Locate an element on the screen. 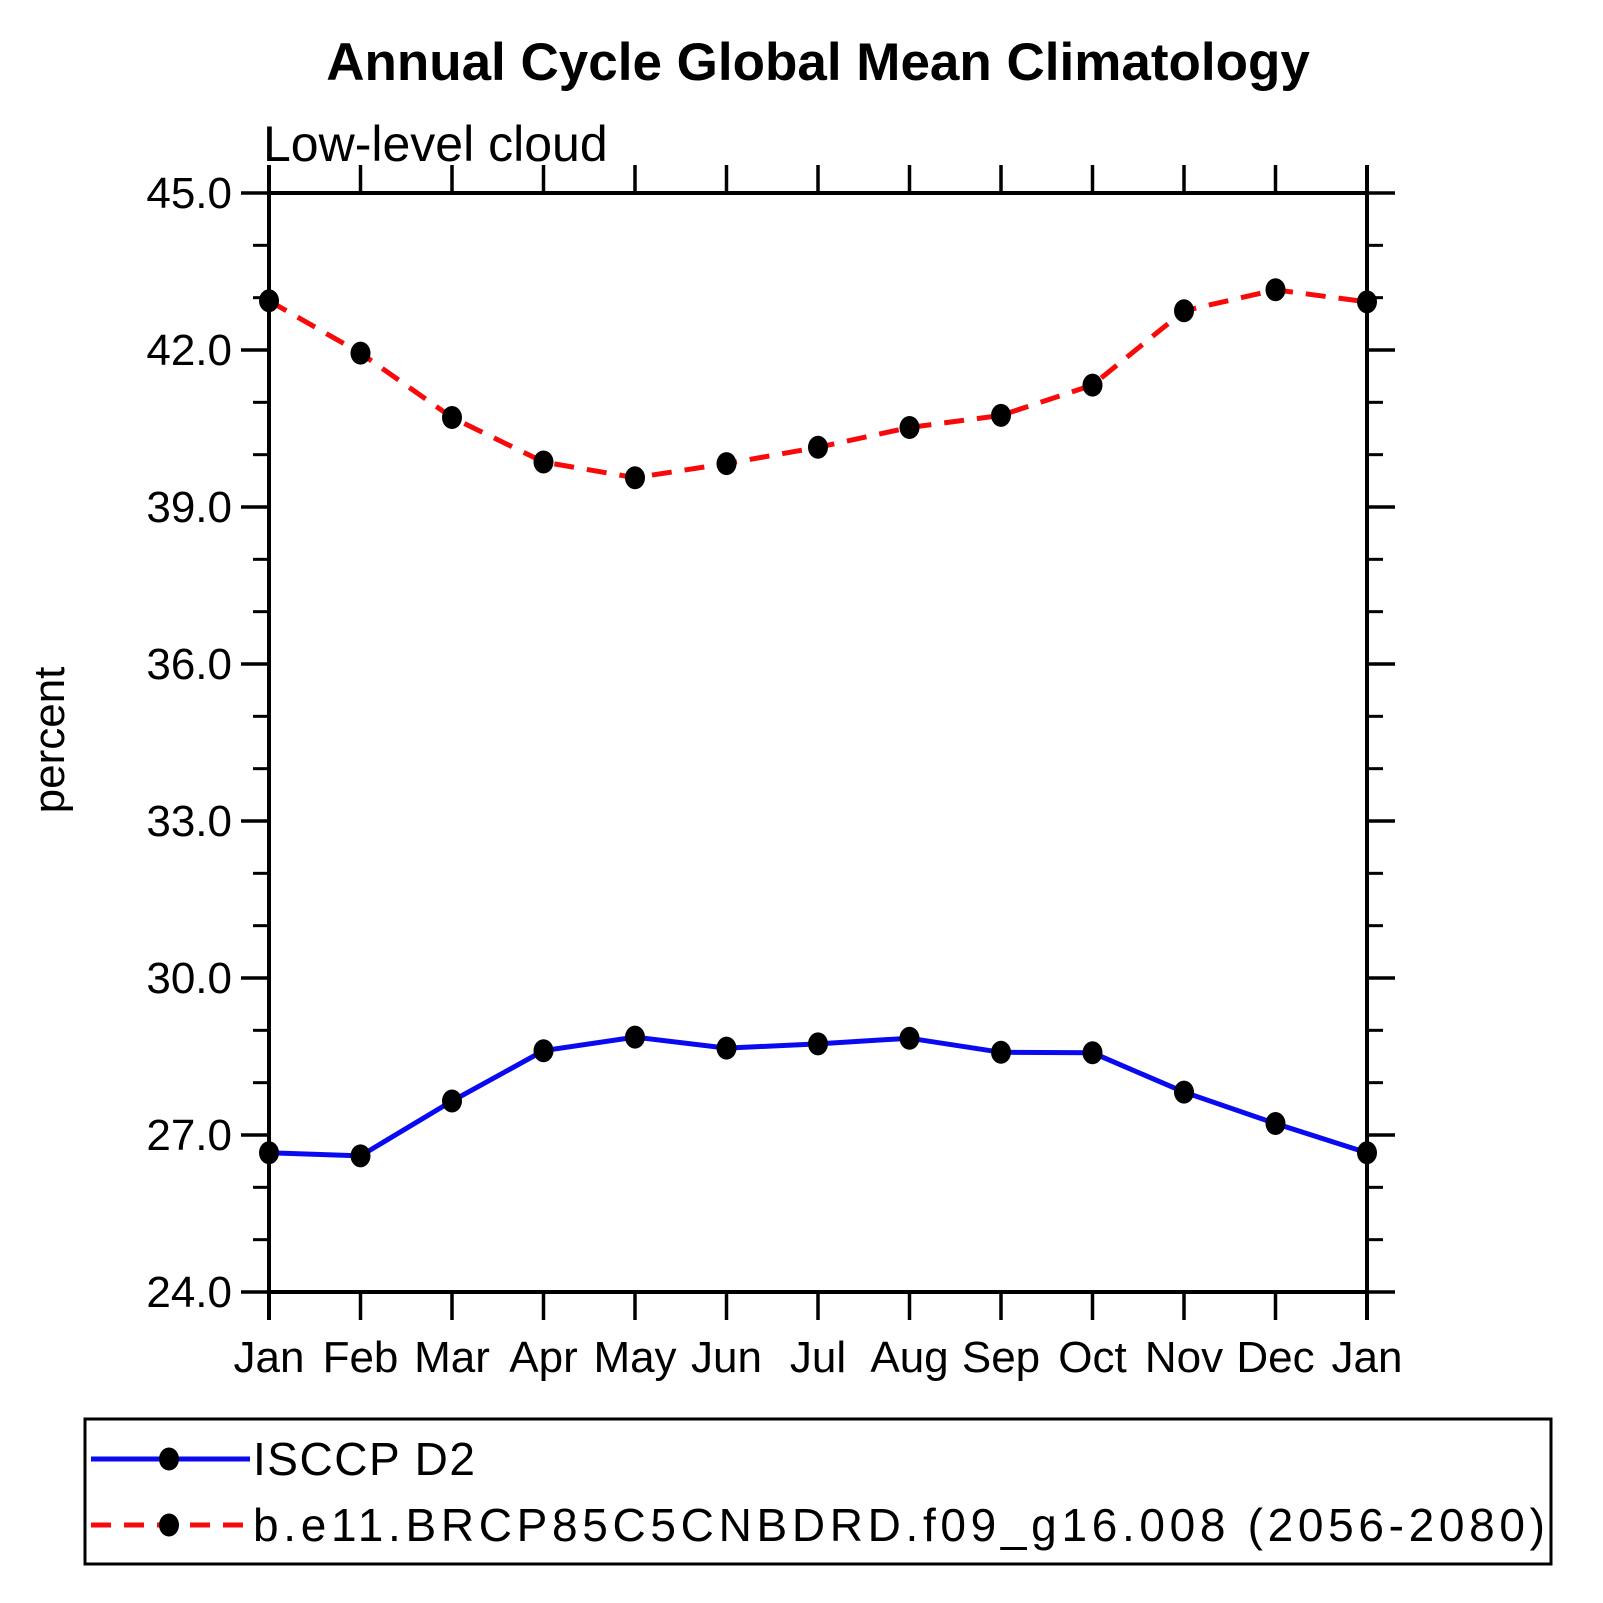 The height and width of the screenshot is (1603, 1603). legend-border is located at coordinates (818, 1491).